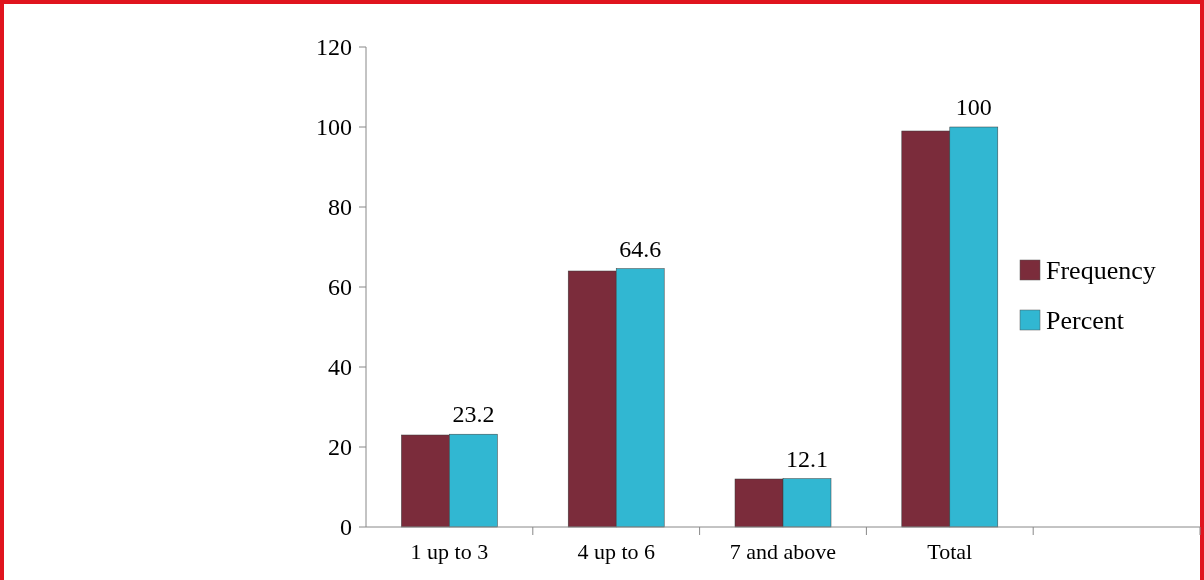  Describe the element at coordinates (334, 47) in the screenshot. I see `y-tick-label: 120` at that location.